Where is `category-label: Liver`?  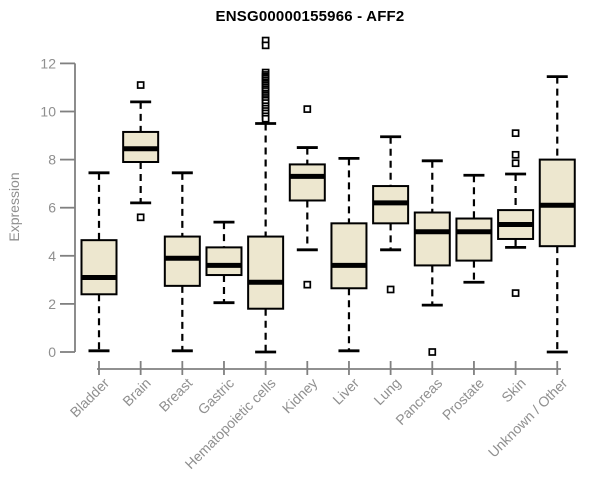 category-label: Liver is located at coordinates (345, 391).